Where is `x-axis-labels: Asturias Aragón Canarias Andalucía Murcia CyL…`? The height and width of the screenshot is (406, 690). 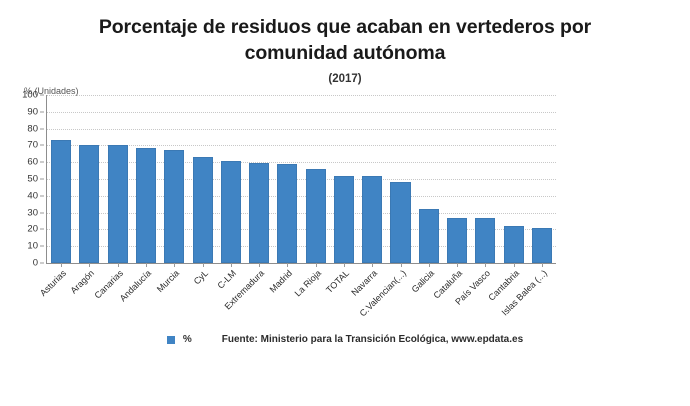
x-axis-labels: Asturias Aragón Canarias Andalucía Murcia CyL… is located at coordinates (297, 296).